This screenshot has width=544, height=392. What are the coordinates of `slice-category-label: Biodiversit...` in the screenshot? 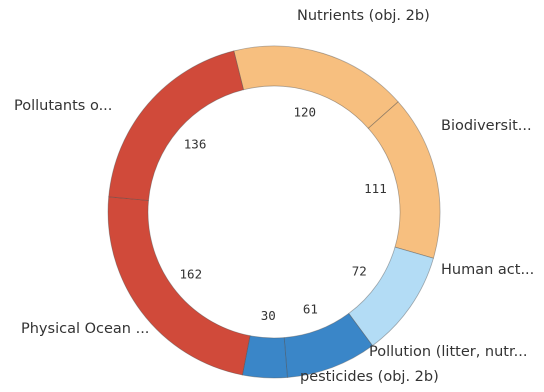 It's located at (486, 126).